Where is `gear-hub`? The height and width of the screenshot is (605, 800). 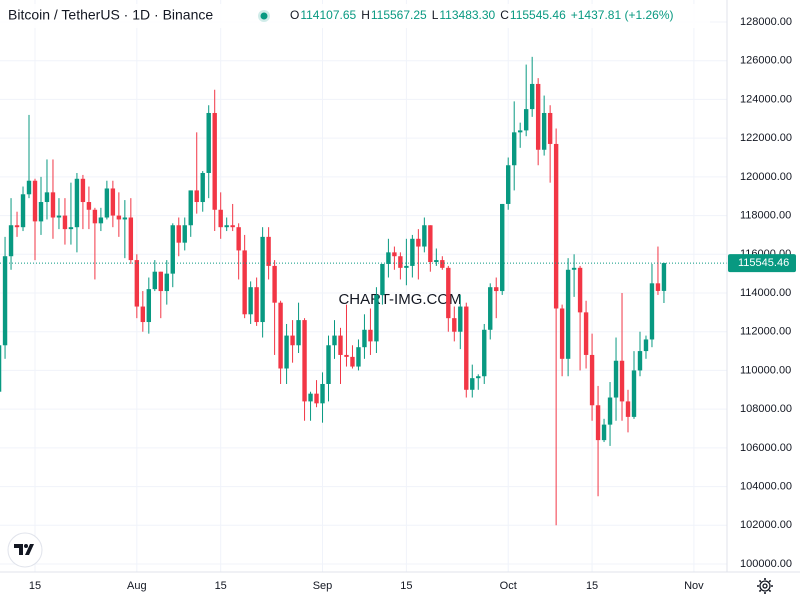
gear-hub is located at coordinates (765, 586).